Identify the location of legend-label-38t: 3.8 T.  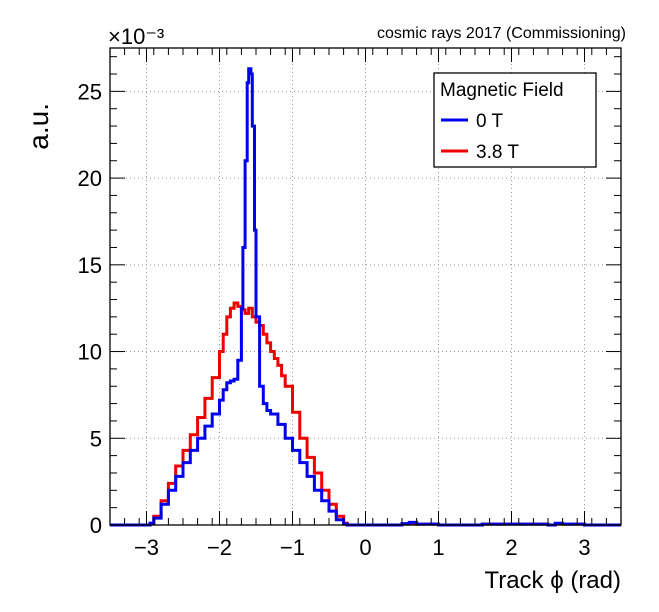
(497, 152).